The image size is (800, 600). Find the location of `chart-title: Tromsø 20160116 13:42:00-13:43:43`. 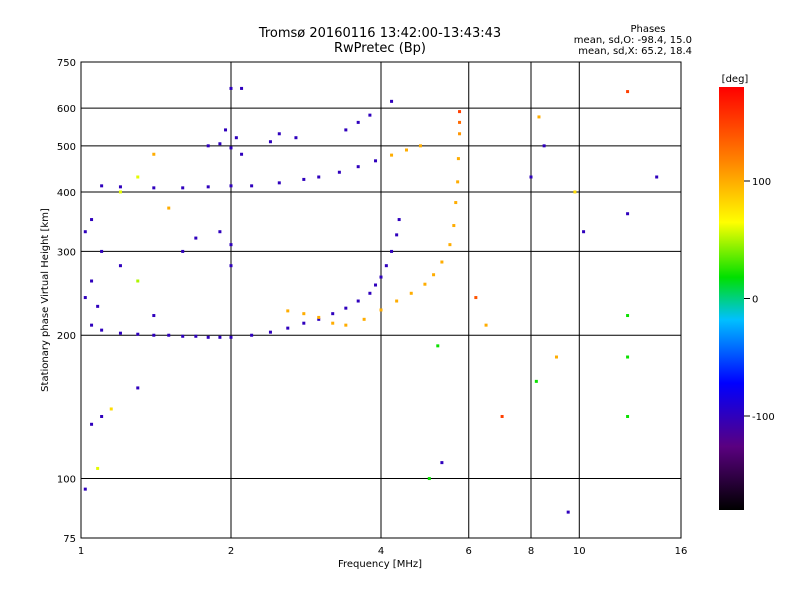

chart-title: Tromsø 20160116 13:42:00-13:43:43 is located at coordinates (379, 33).